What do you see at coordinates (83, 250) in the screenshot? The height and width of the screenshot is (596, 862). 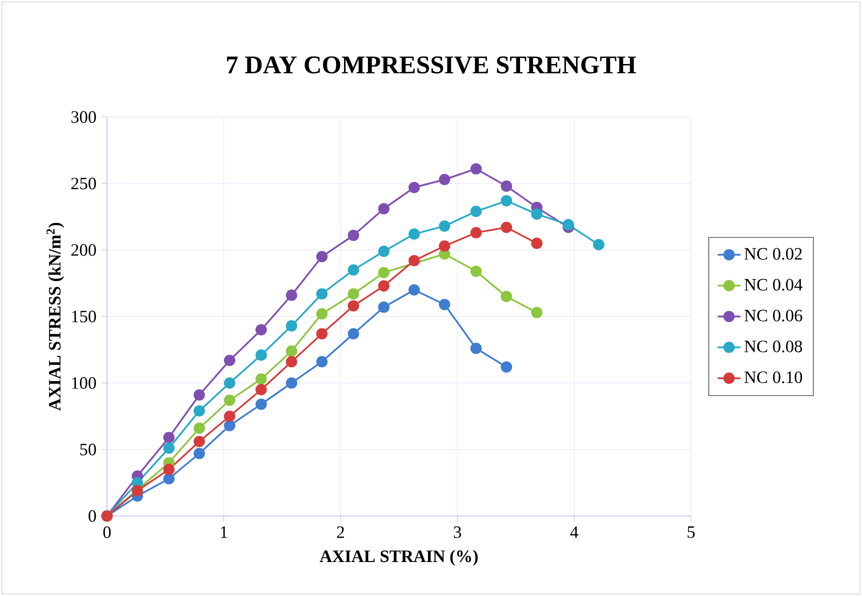 I see `y-tick-label: 200` at bounding box center [83, 250].